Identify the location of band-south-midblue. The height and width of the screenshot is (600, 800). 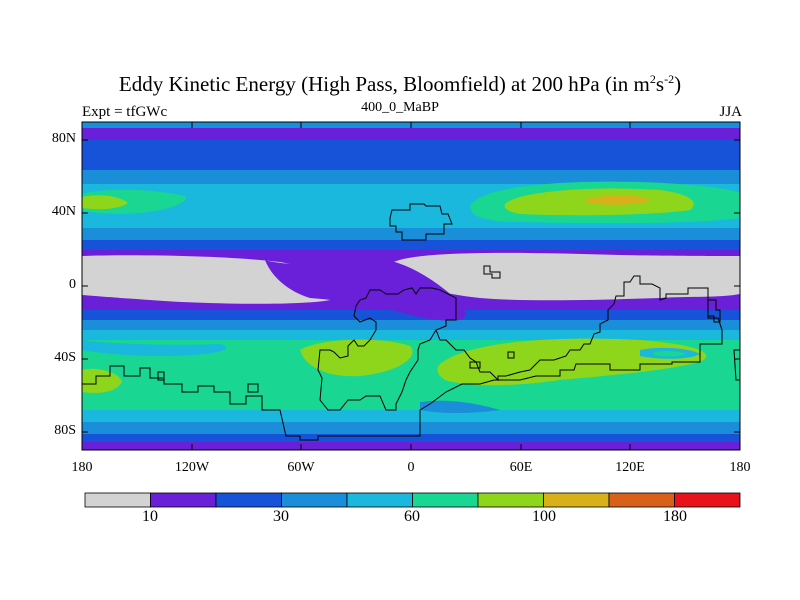
(411, 326).